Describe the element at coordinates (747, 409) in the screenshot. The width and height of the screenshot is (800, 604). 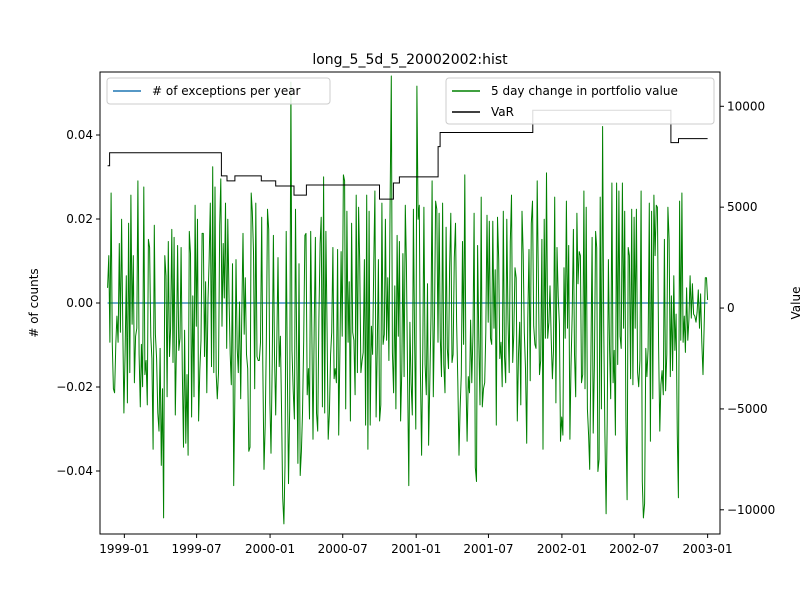
I see `y-right-tick-label: −5000` at that location.